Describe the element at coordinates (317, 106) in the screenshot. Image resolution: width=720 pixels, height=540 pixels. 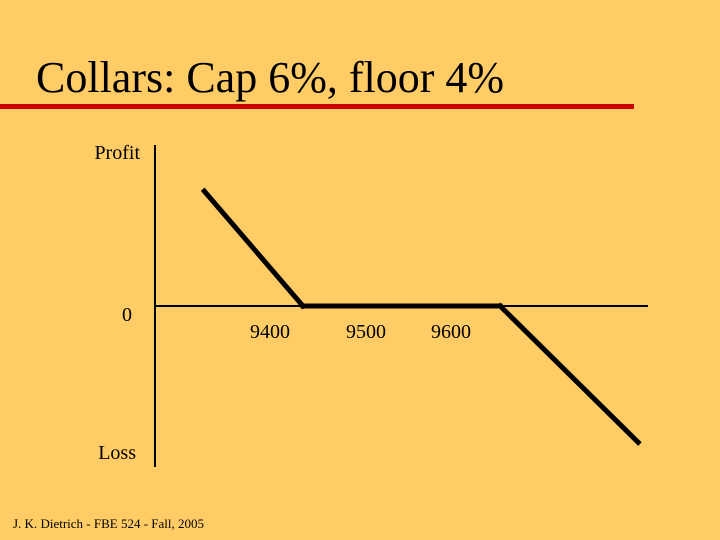
I see `title-underline` at that location.